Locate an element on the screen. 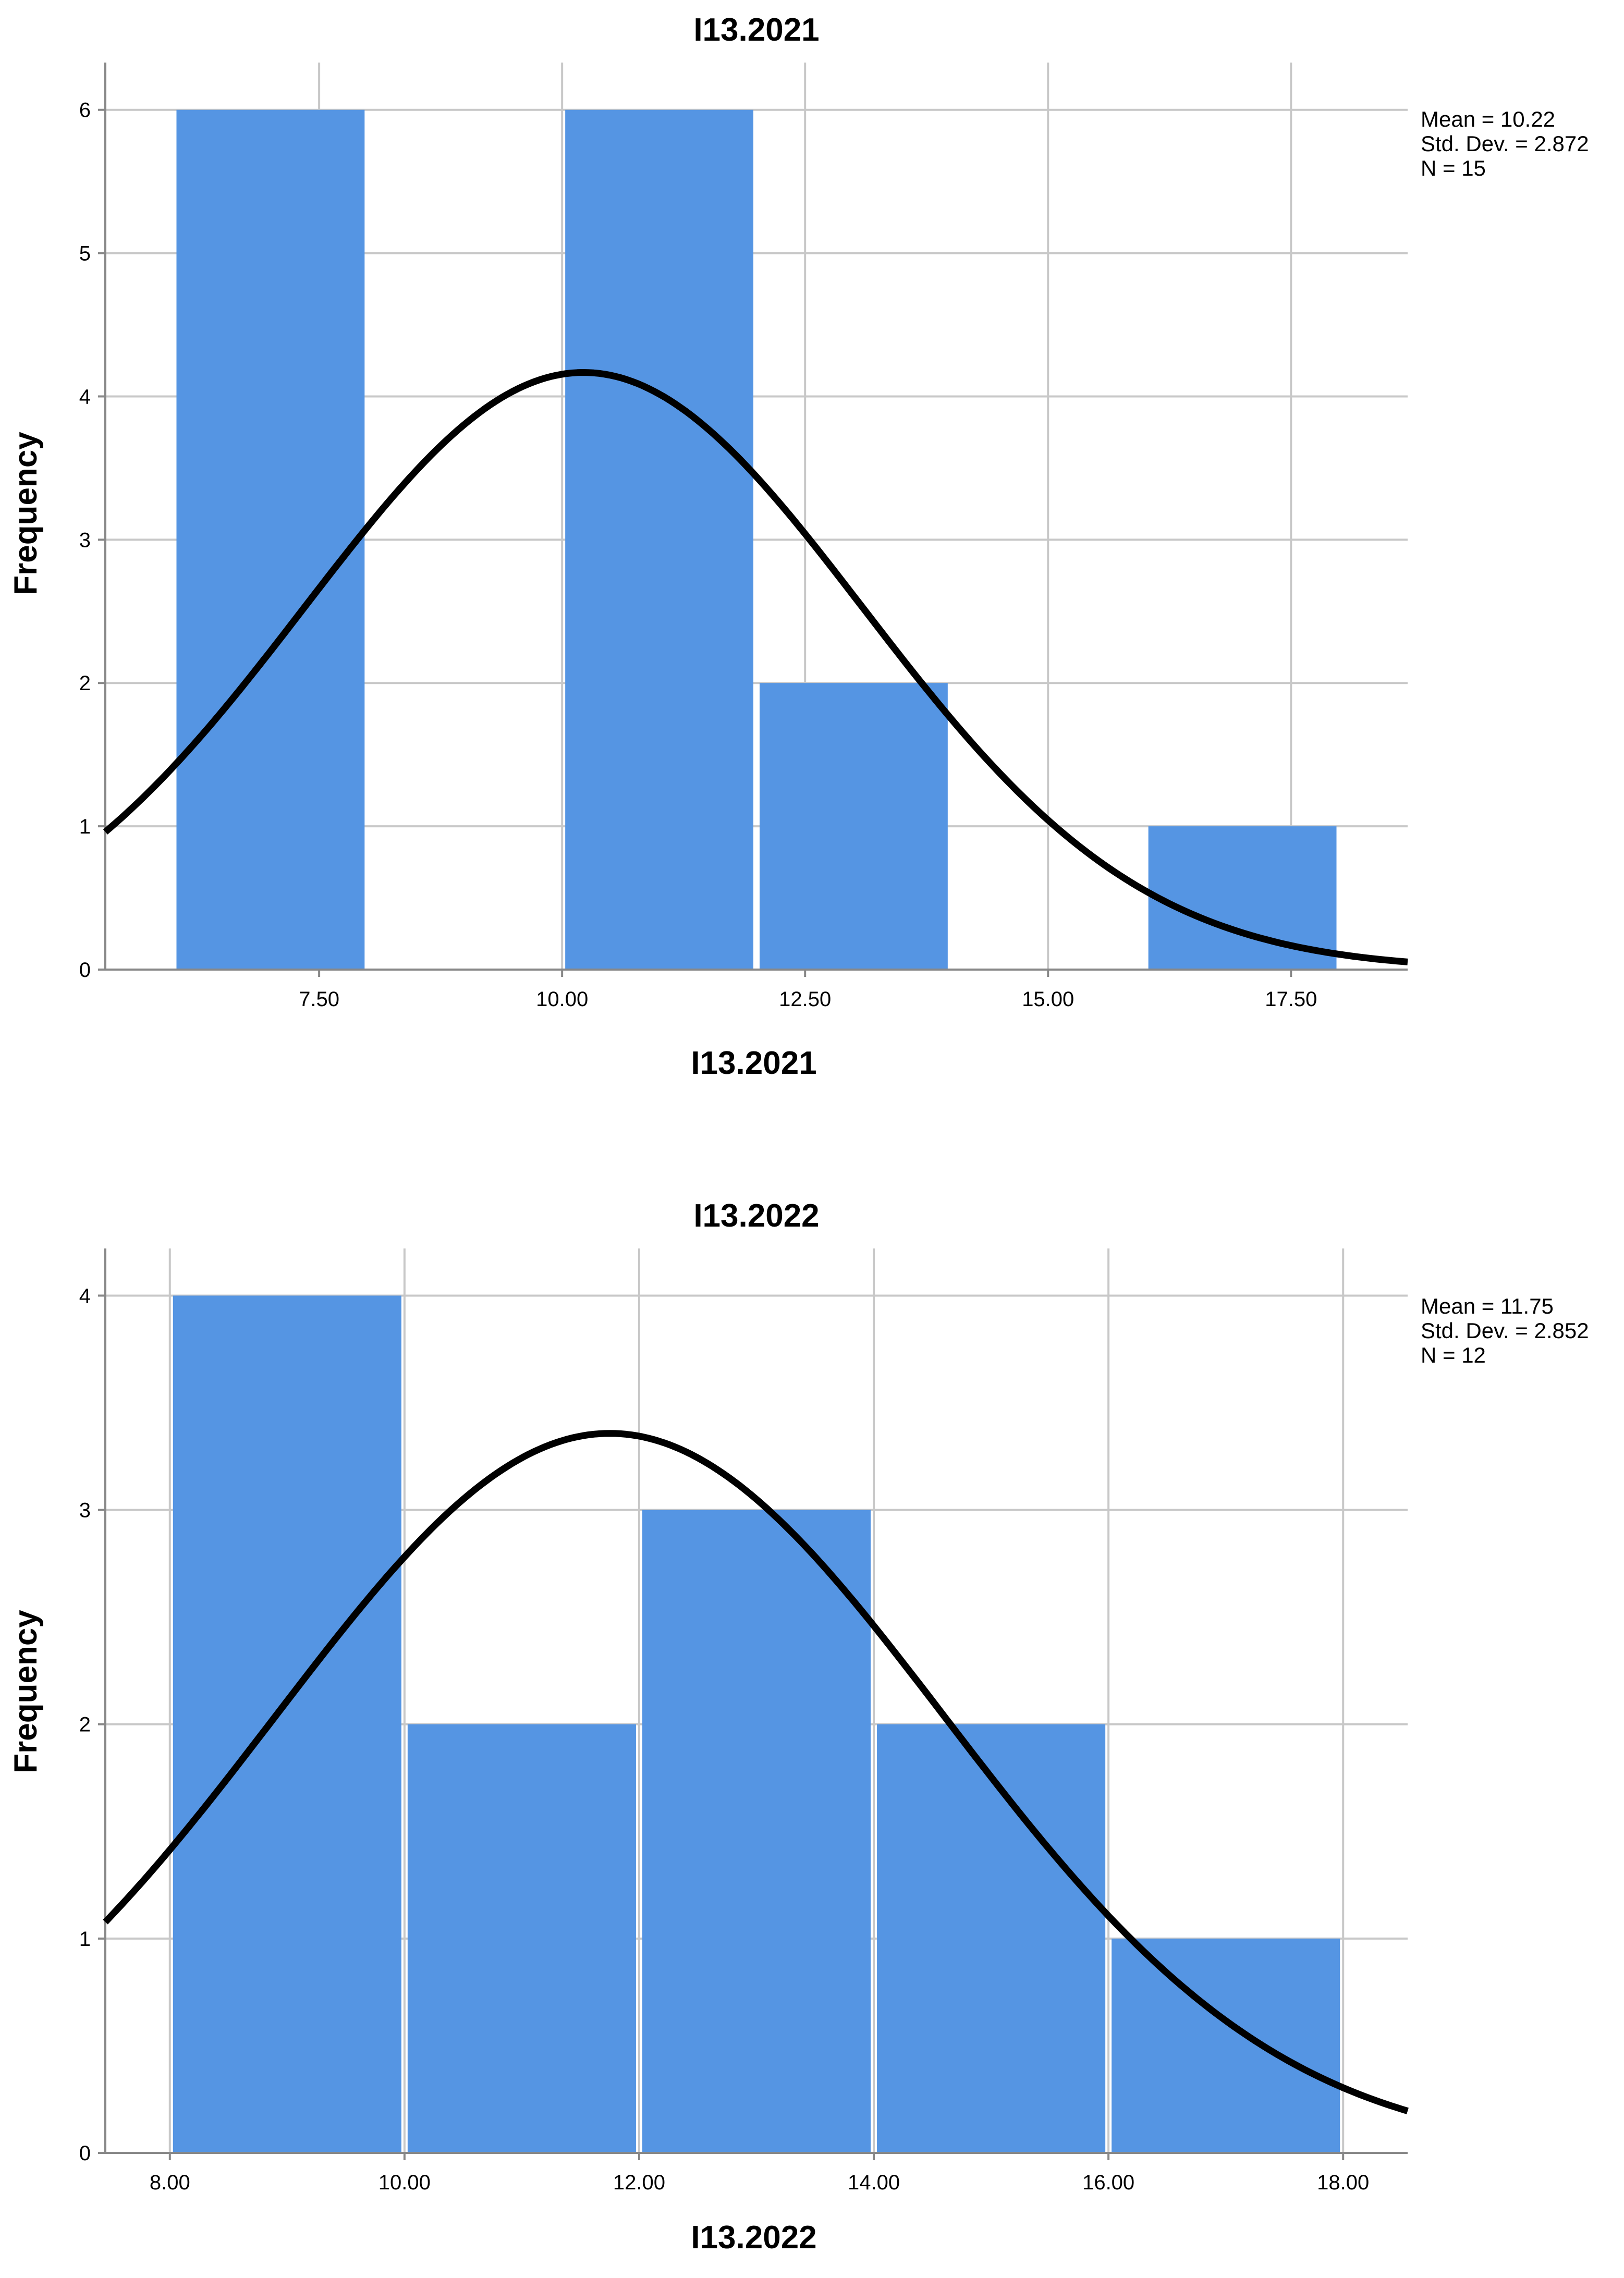 The width and height of the screenshot is (1624, 2278). mean-stat: Mean = 10.22 is located at coordinates (1489, 119).